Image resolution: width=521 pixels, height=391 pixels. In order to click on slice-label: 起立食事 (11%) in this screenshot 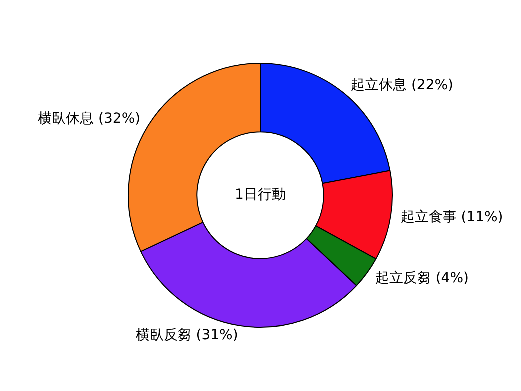, I will do `click(452, 217)`.